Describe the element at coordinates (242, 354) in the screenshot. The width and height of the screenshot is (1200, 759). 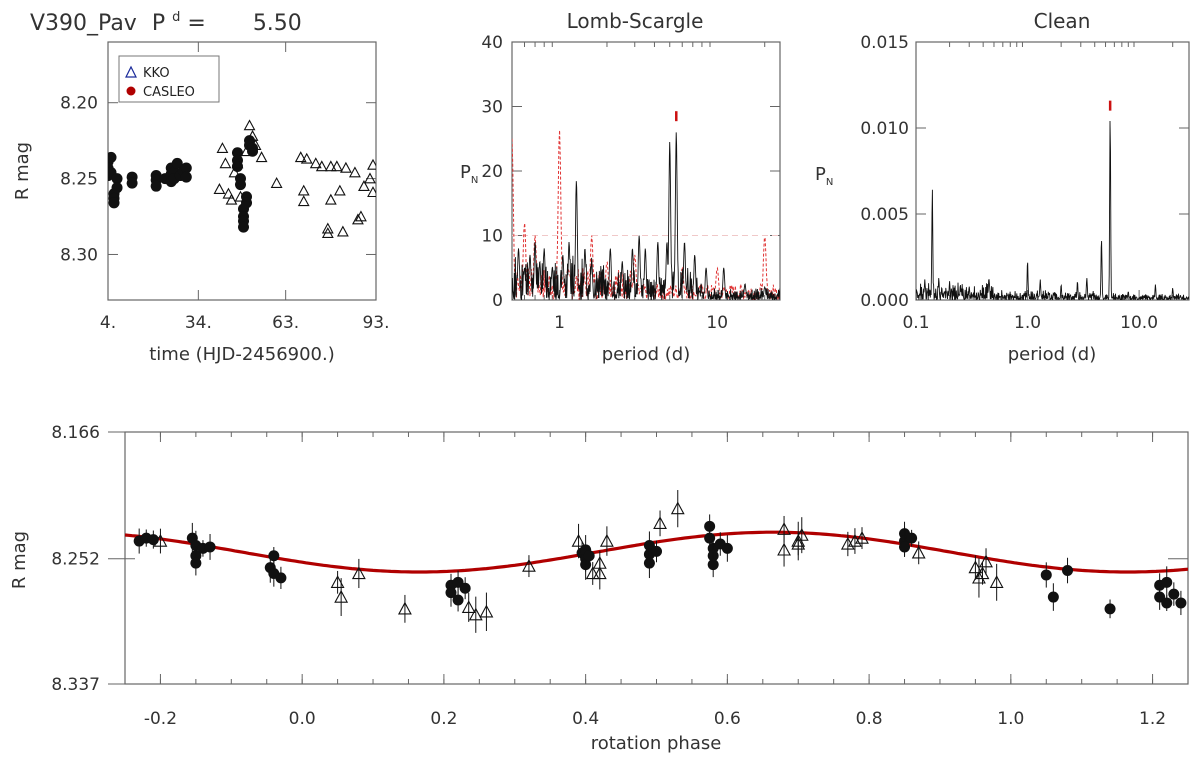
I see `light-curve-xlabel: time (HJD-2456900.)` at that location.